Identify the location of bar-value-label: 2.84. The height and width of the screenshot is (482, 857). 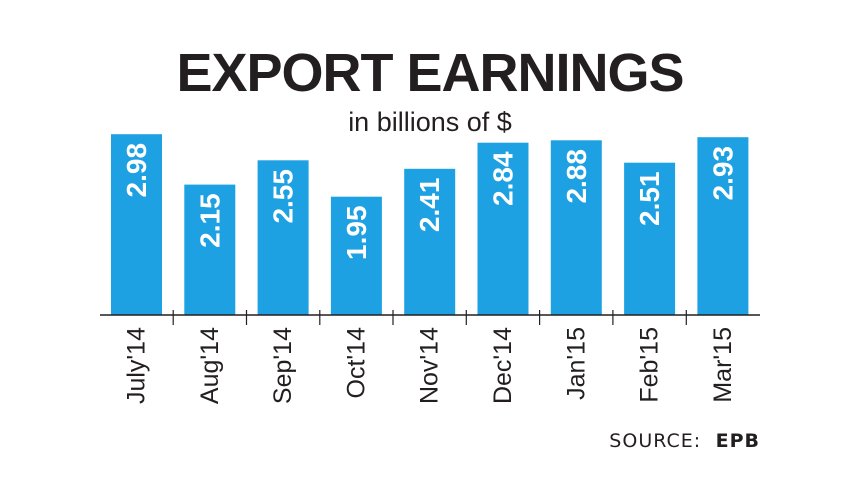
(503, 178).